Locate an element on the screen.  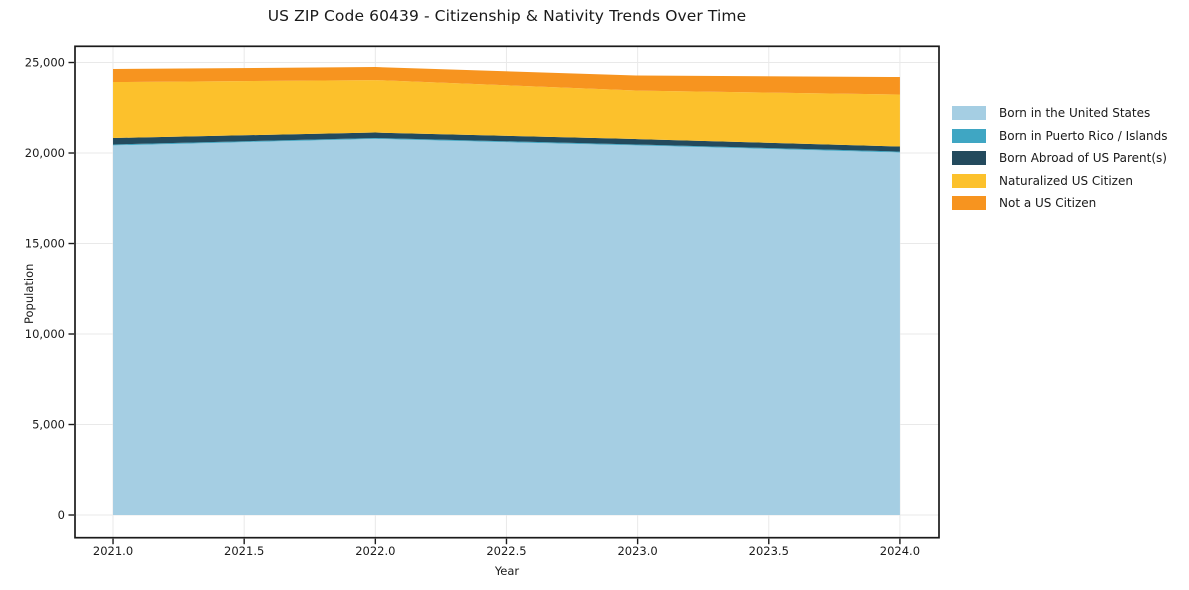
area-naturalized-us-citizen is located at coordinates (506, 113).